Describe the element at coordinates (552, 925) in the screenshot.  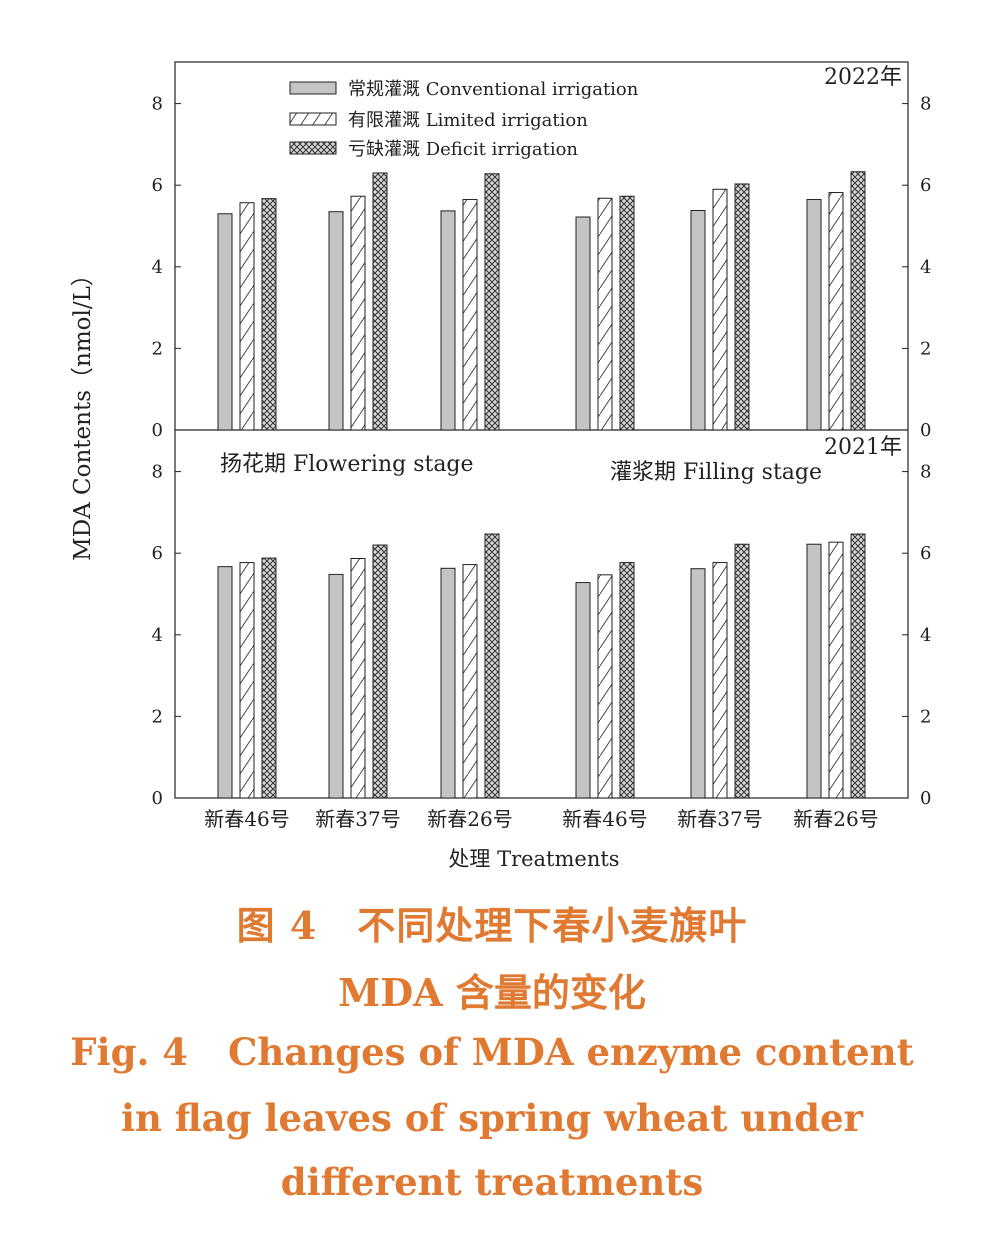
I see `caption-cn-title-line1: 不同处理下春小麦旗叶` at that location.